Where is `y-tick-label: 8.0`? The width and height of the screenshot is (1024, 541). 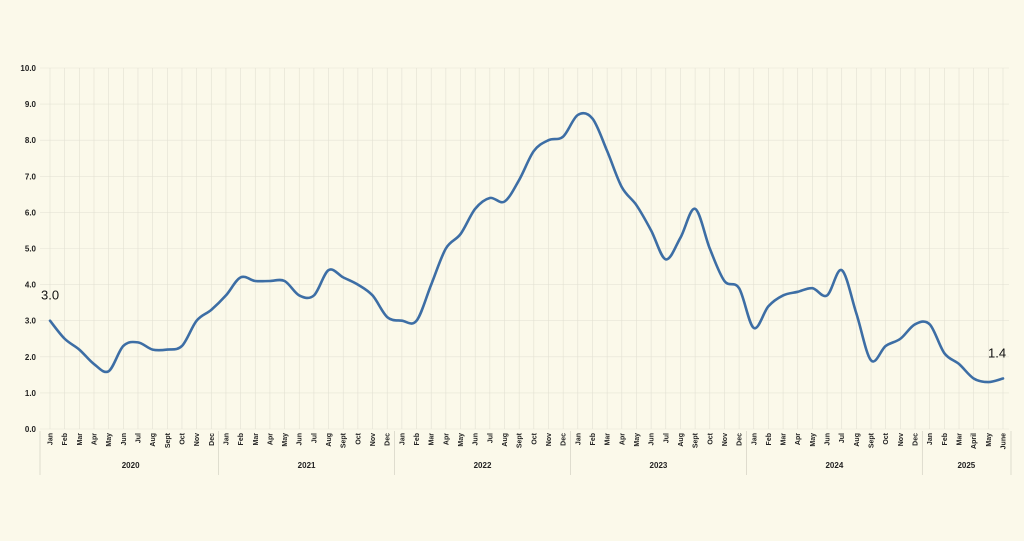 y-tick-label: 8.0 is located at coordinates (31, 140).